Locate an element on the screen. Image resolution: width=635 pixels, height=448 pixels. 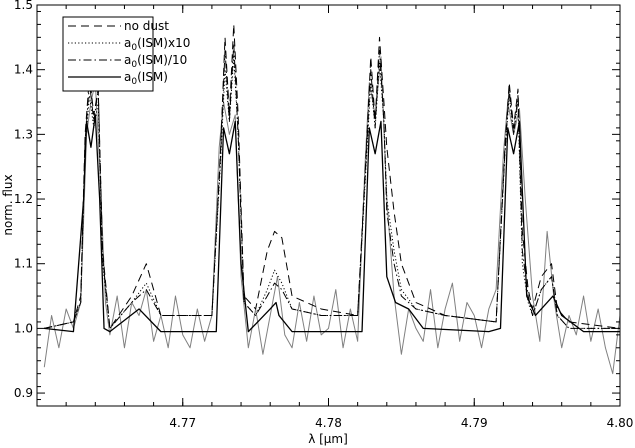
y-tick-label: 1.2 is located at coordinates (23, 199).